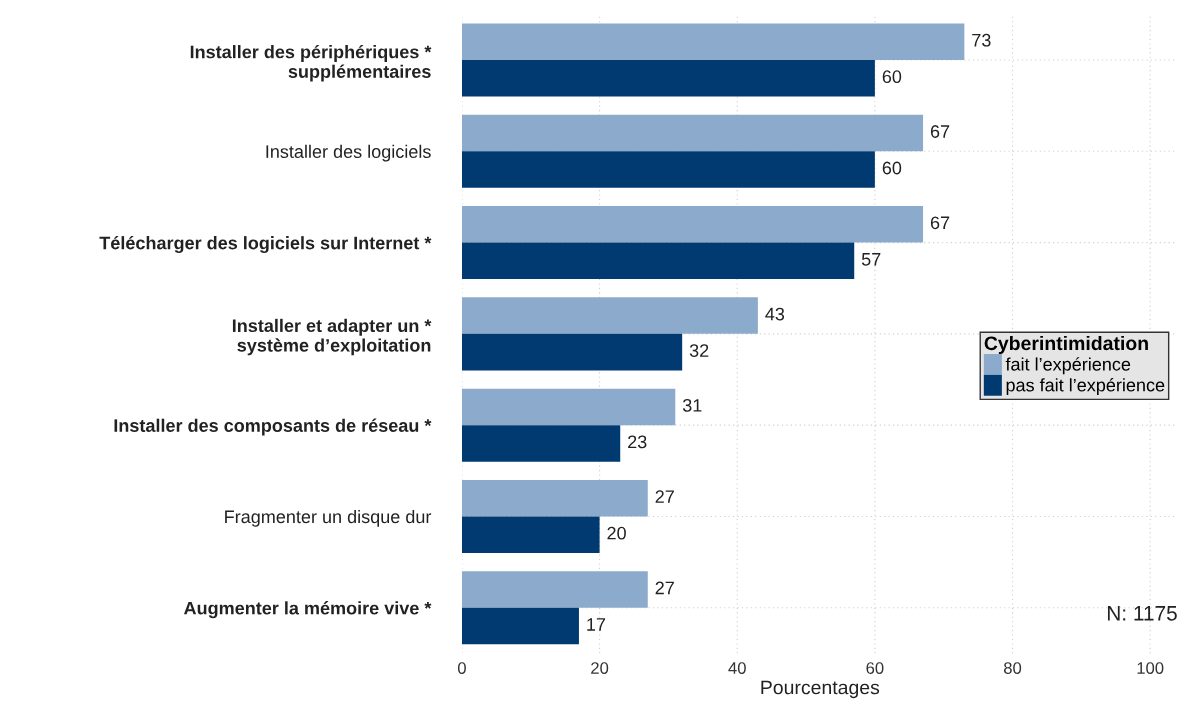 The height and width of the screenshot is (718, 1186). Describe the element at coordinates (1068, 366) in the screenshot. I see `legend-label: fait l’expérience` at that location.